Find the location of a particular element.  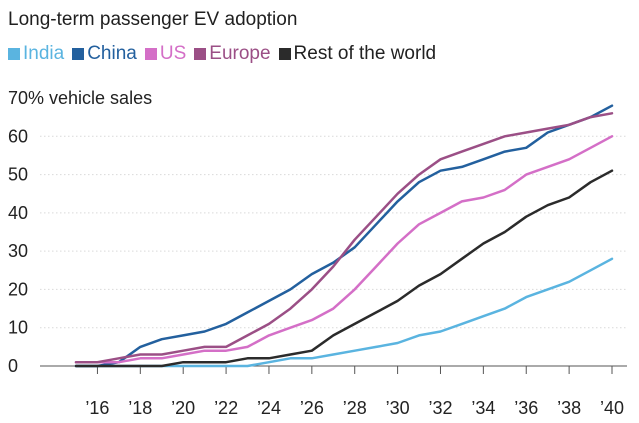

legend-label: US is located at coordinates (173, 53).